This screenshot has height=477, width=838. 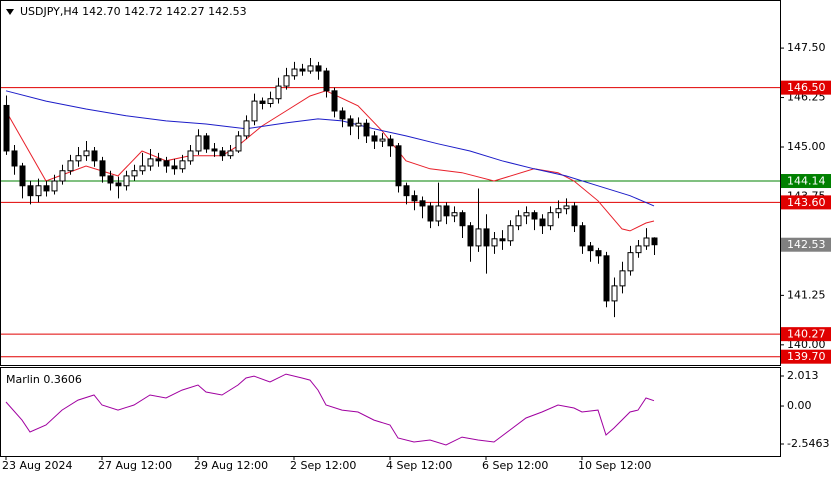 What do you see at coordinates (44, 379) in the screenshot?
I see `indicator-title: Marlin 0.3606` at bounding box center [44, 379].